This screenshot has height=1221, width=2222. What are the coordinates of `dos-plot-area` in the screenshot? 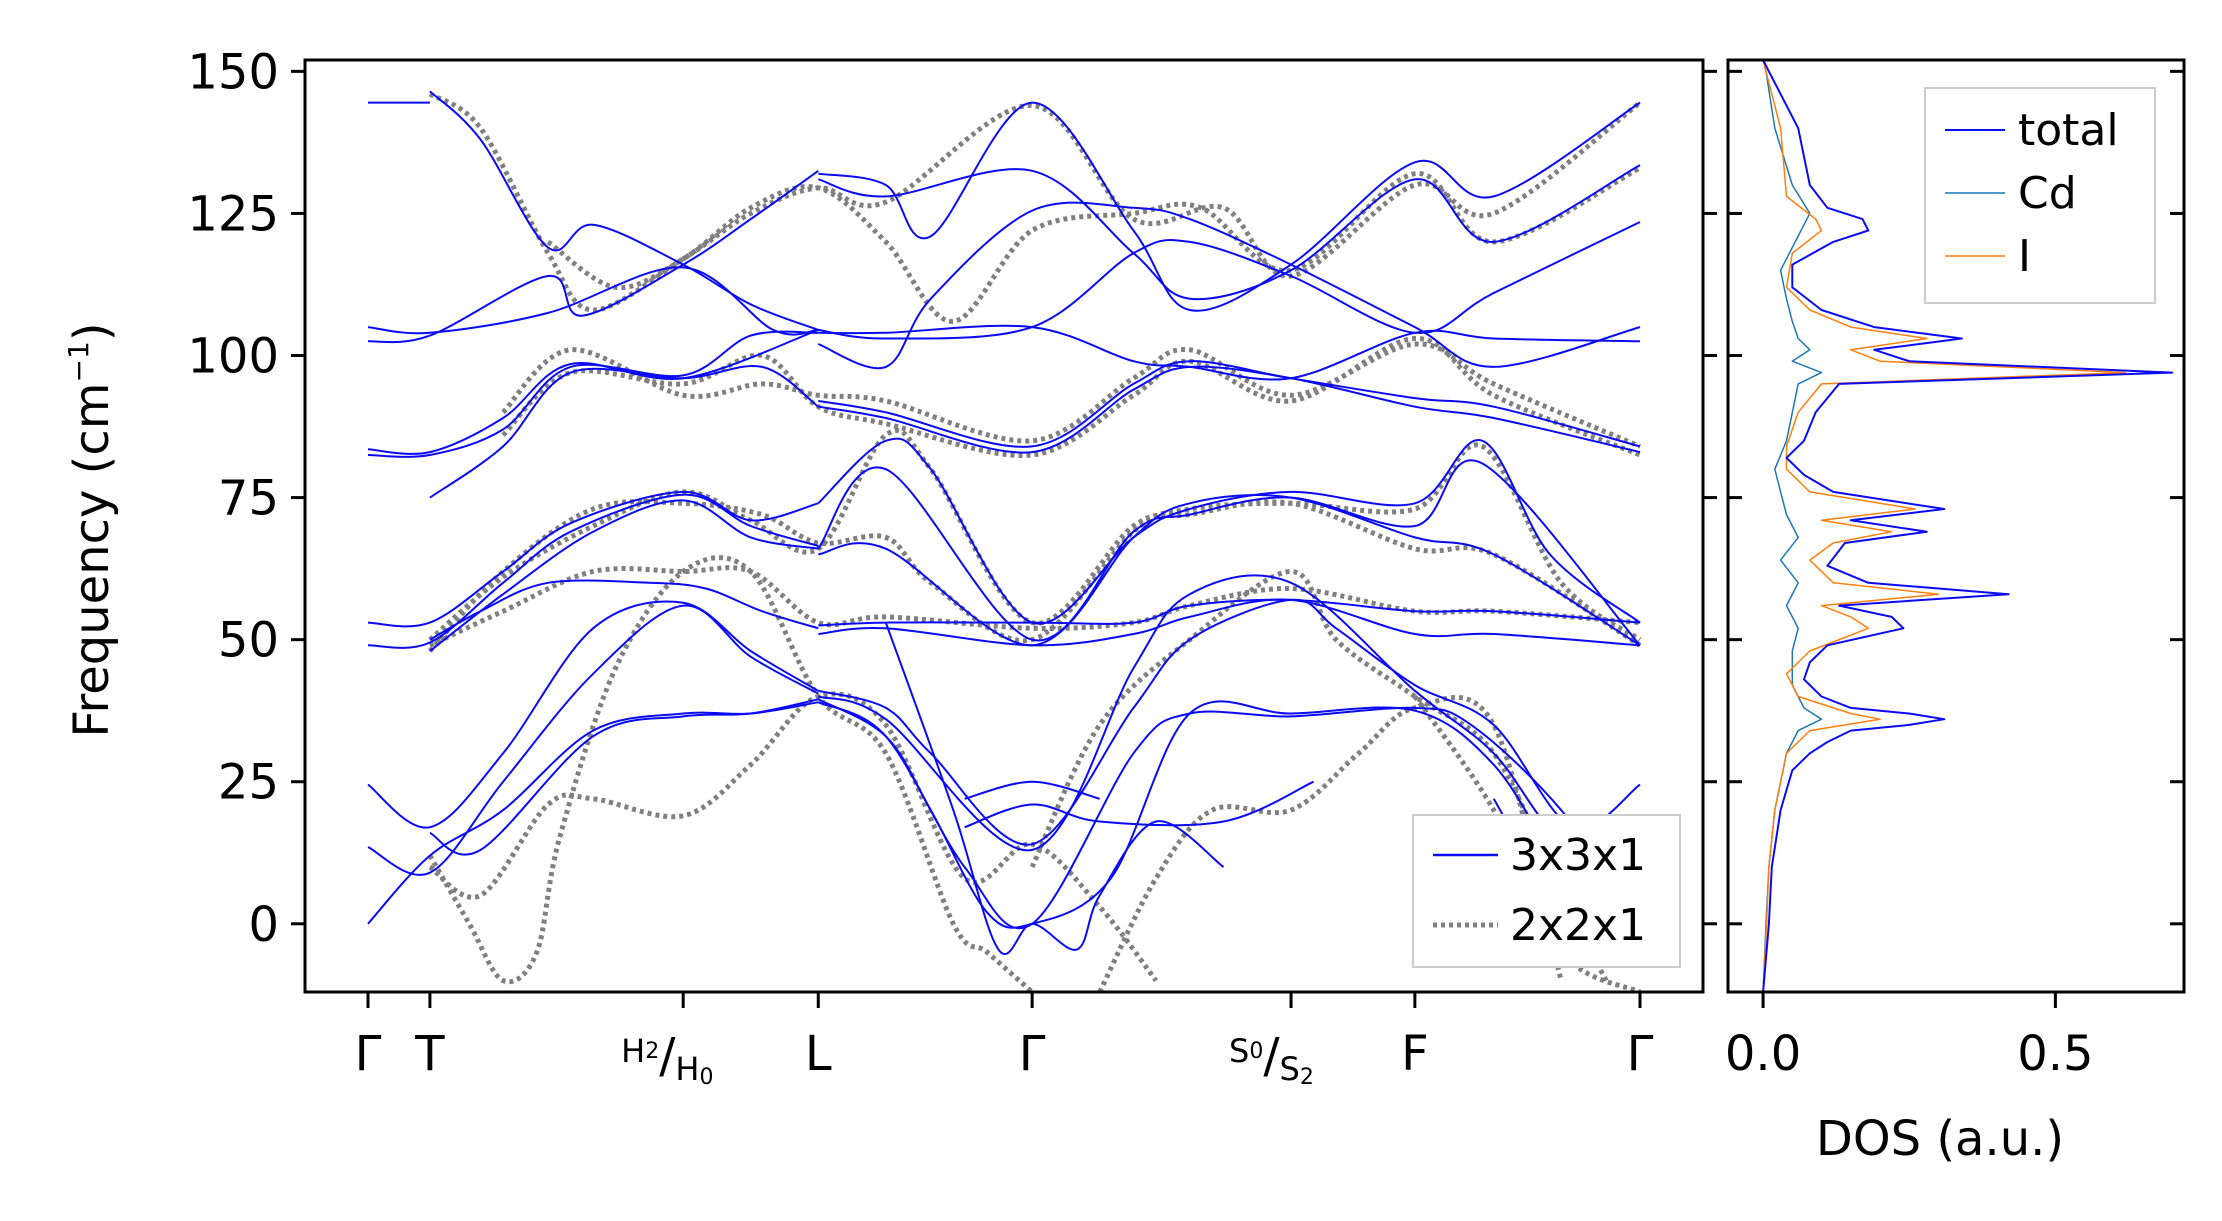 It's located at (1968, 526).